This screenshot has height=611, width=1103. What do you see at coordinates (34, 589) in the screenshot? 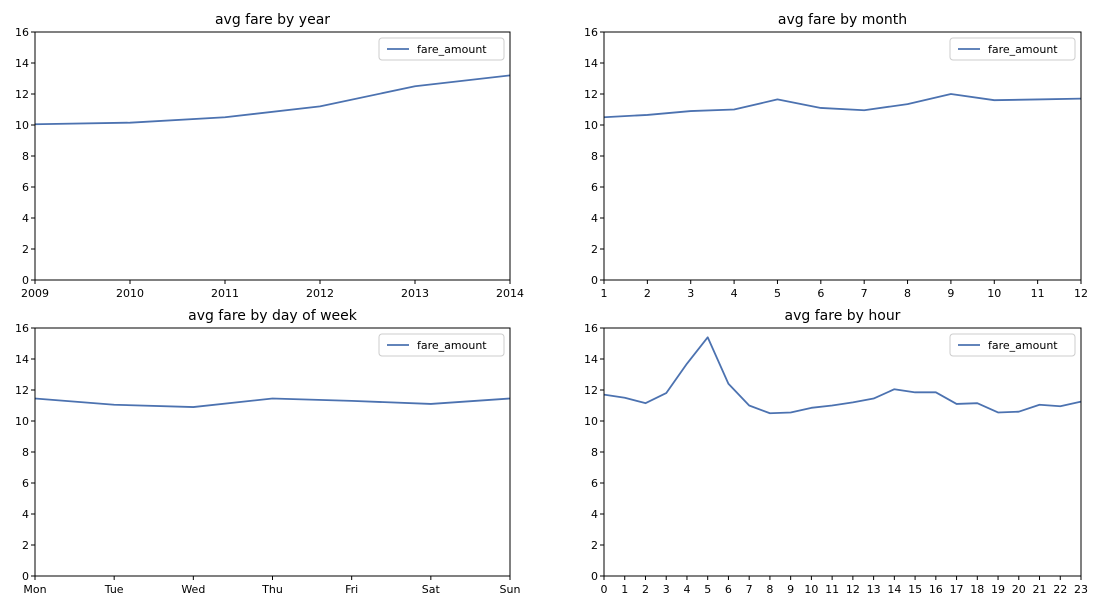
I see `x-tick-label: Mon` at bounding box center [34, 589].